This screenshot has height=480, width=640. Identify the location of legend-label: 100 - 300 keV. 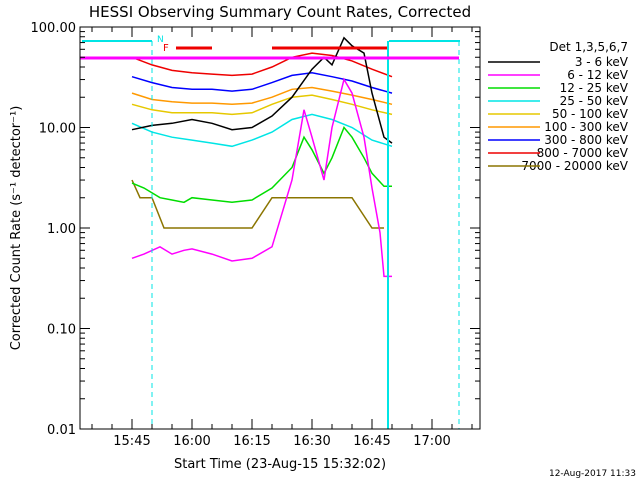
(586, 127).